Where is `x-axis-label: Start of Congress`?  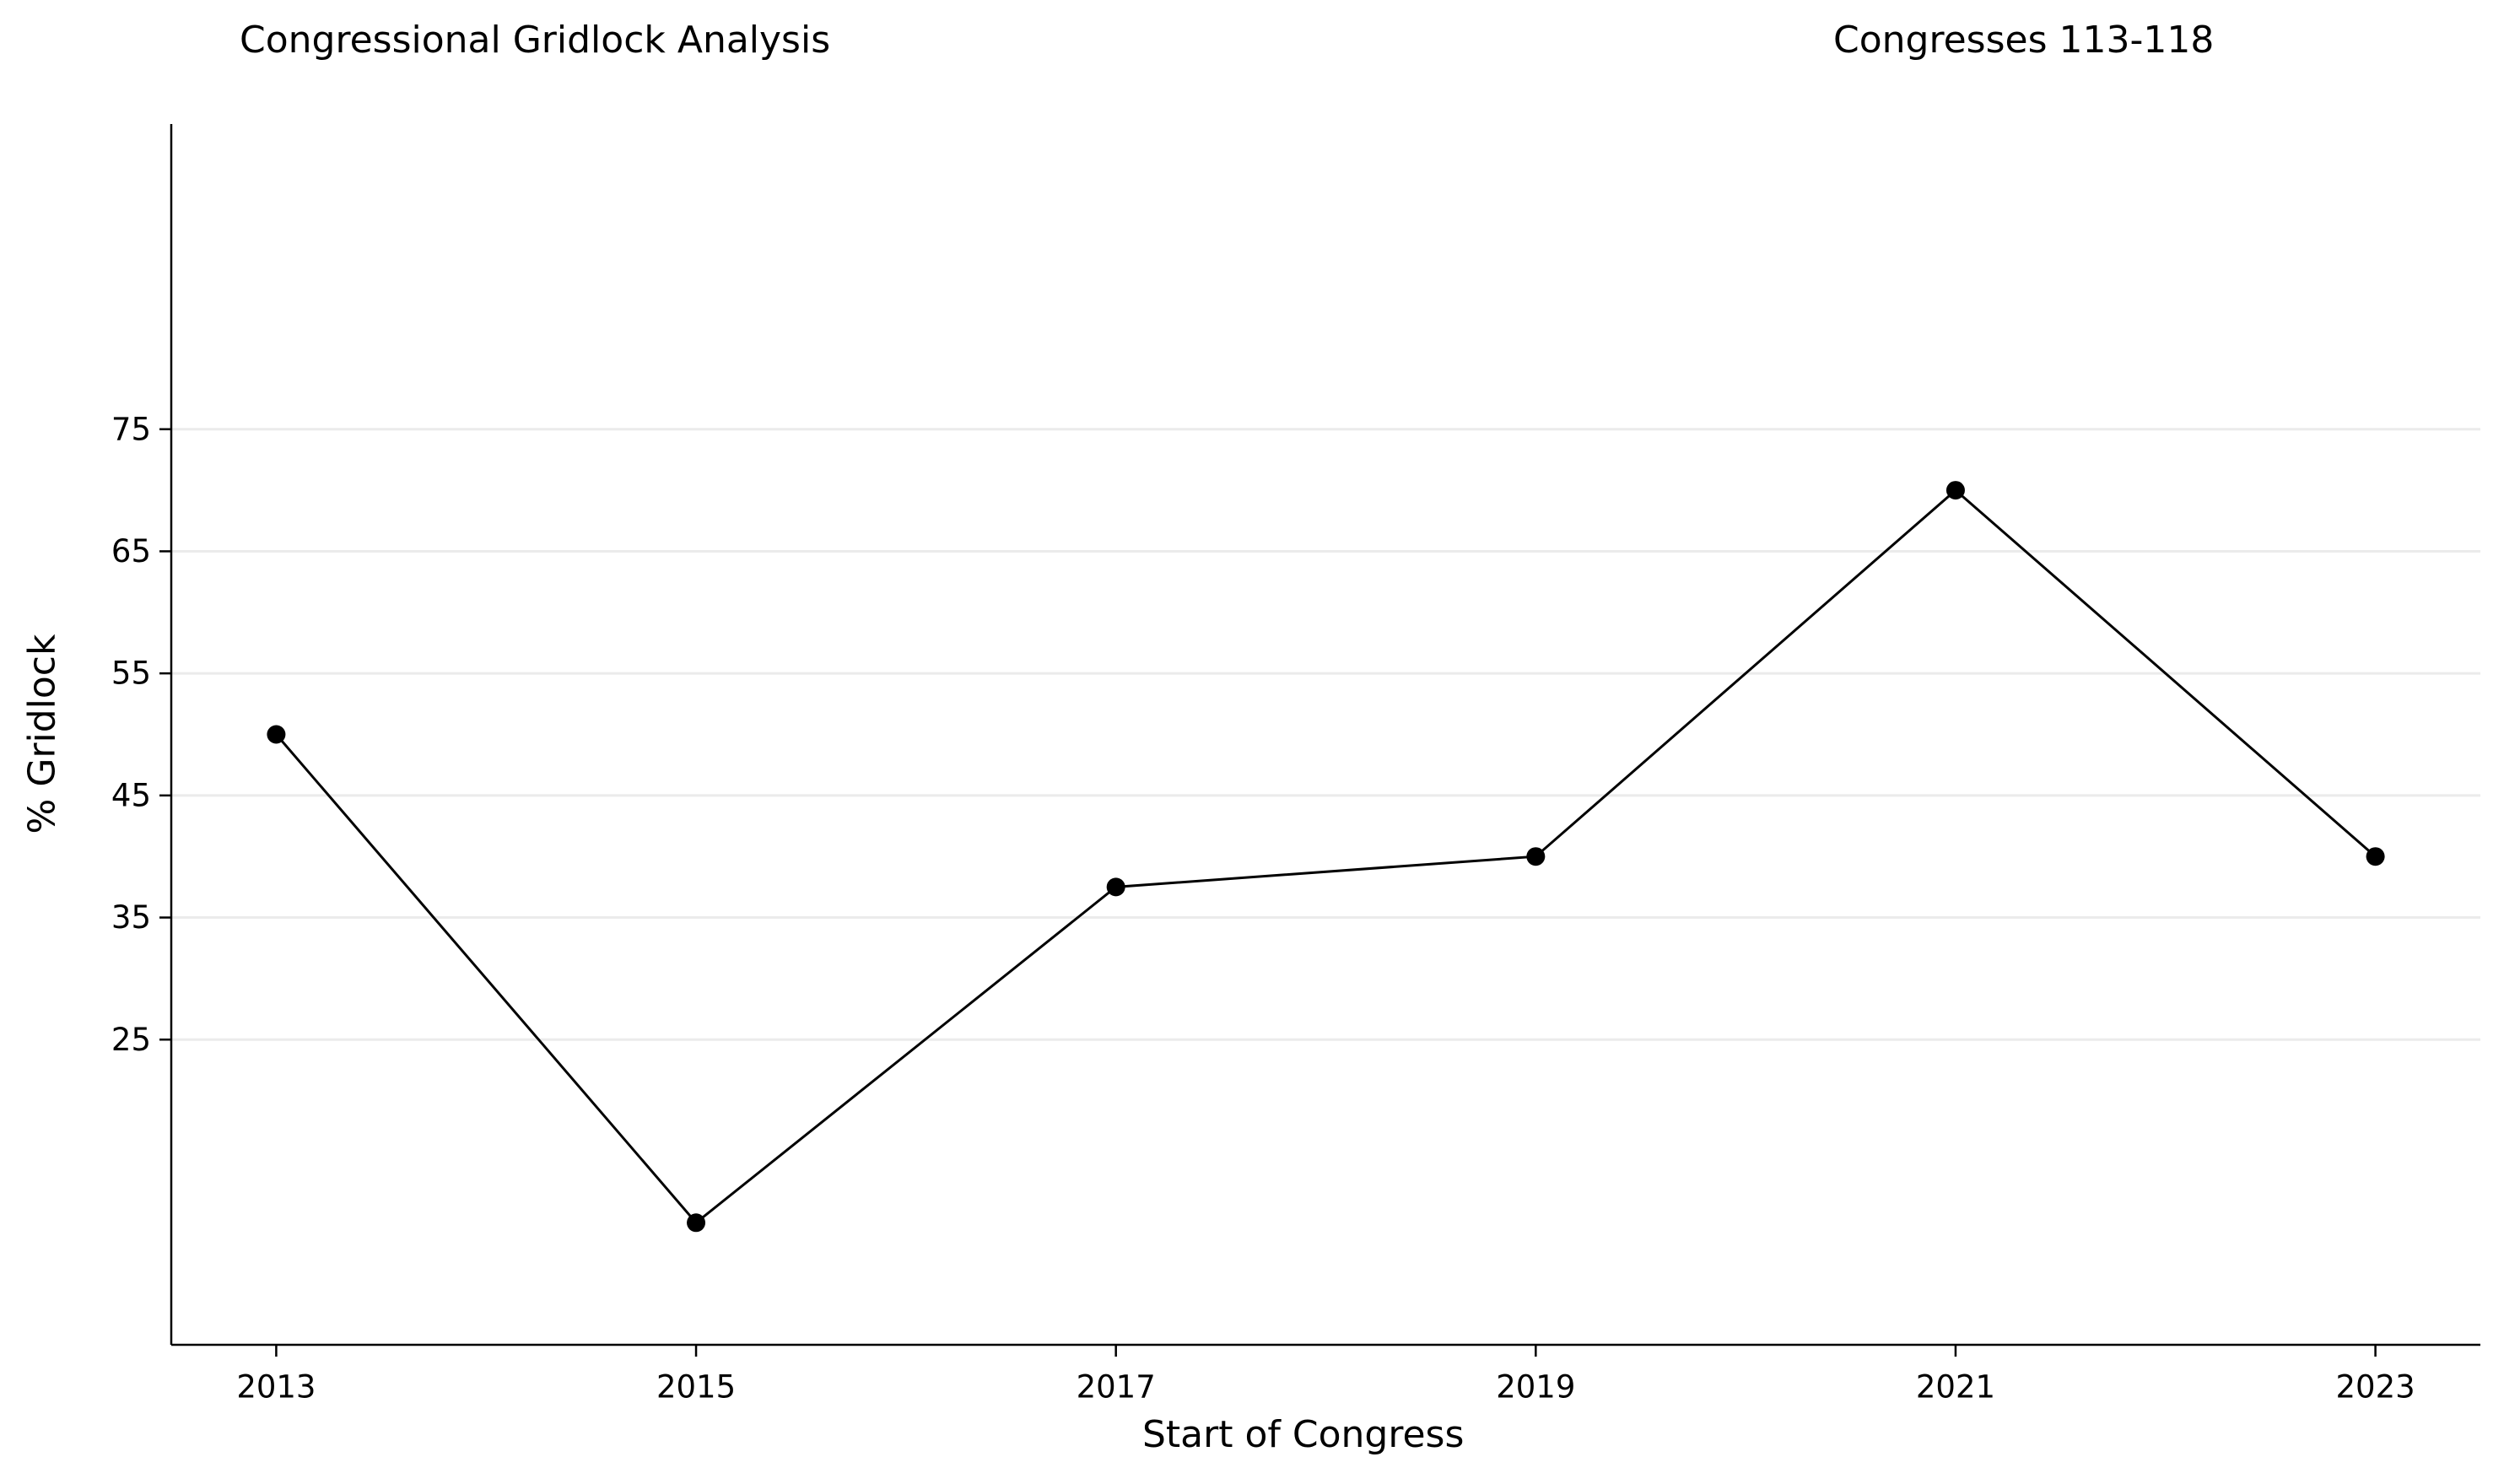 x-axis-label: Start of Congress is located at coordinates (1303, 1434).